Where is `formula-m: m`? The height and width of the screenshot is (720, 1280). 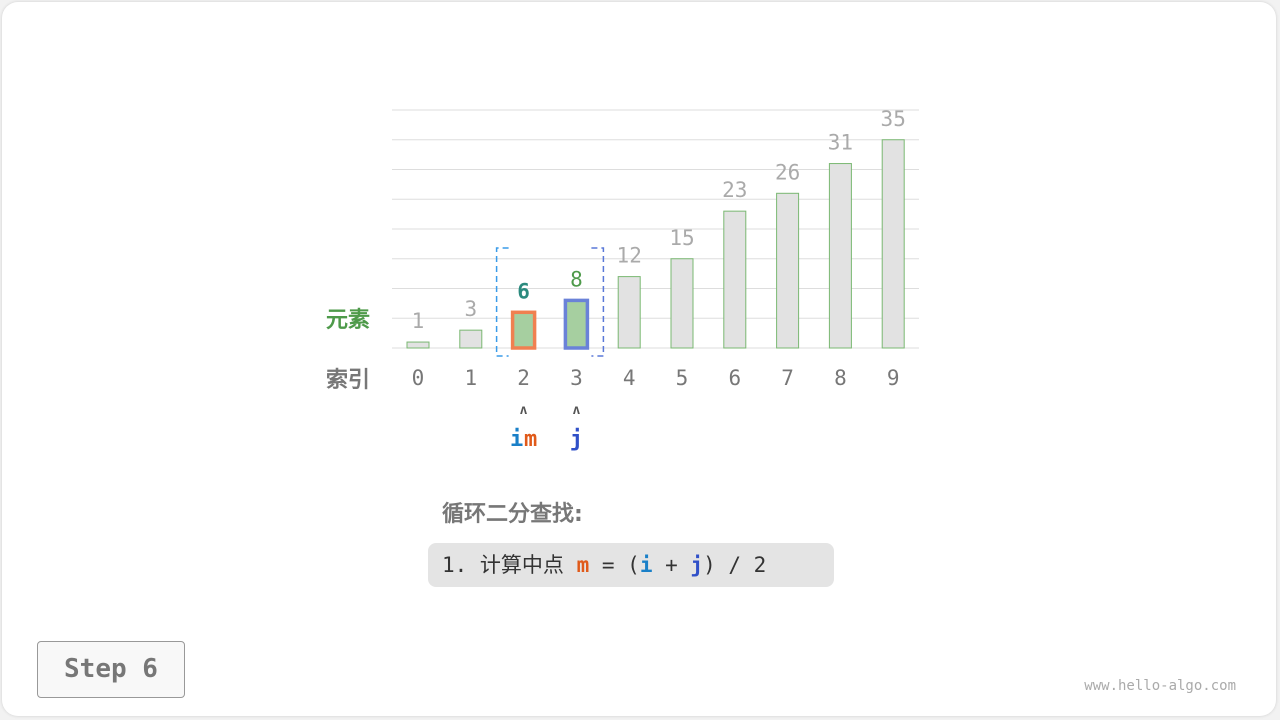
formula-m: m is located at coordinates (583, 565).